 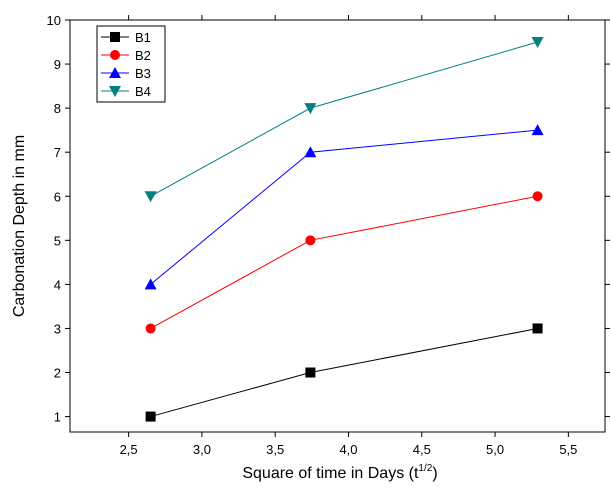 I want to click on y-tick-label: 5, so click(x=57, y=240).